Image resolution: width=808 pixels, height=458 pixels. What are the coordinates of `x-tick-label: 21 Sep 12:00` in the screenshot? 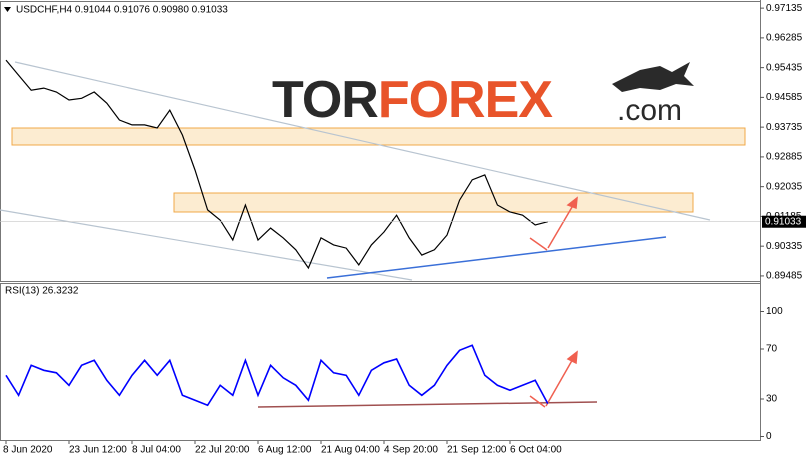 It's located at (477, 450).